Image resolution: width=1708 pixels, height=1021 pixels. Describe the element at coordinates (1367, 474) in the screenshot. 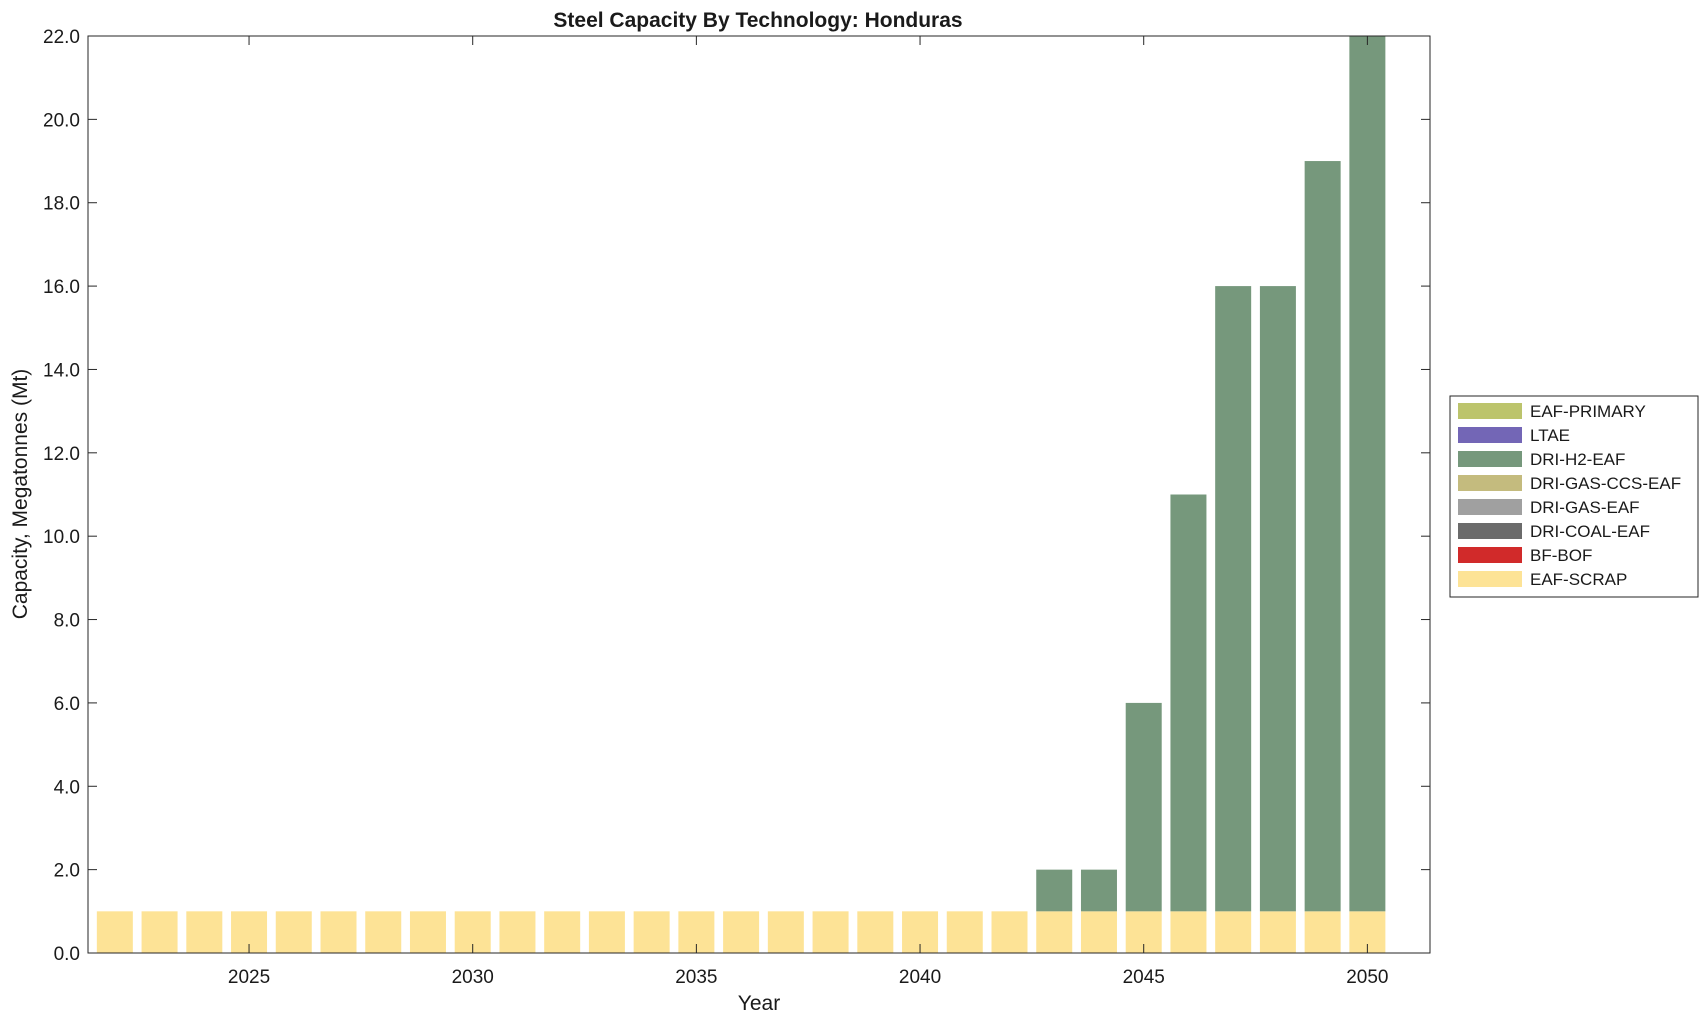

I see `bar-dri-h2-eaf-2050` at that location.